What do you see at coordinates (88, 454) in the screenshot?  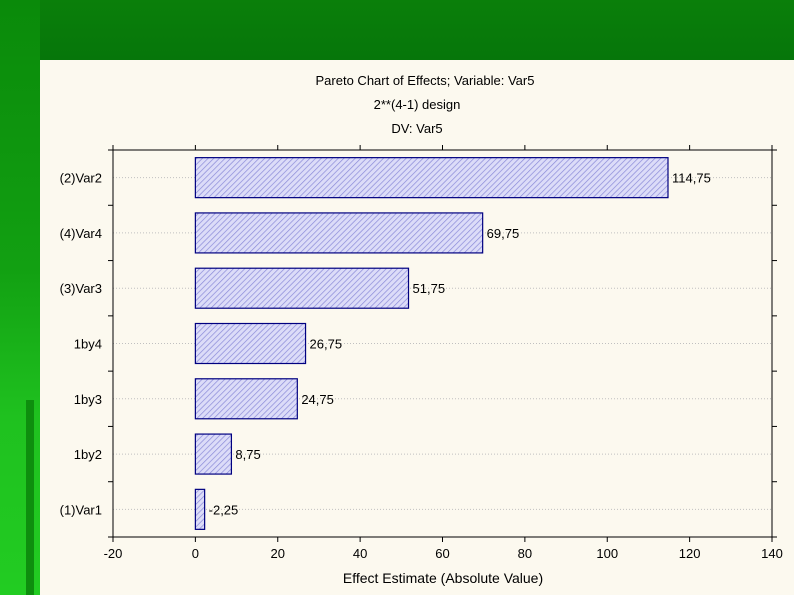 I see `category-label: 1by2` at bounding box center [88, 454].